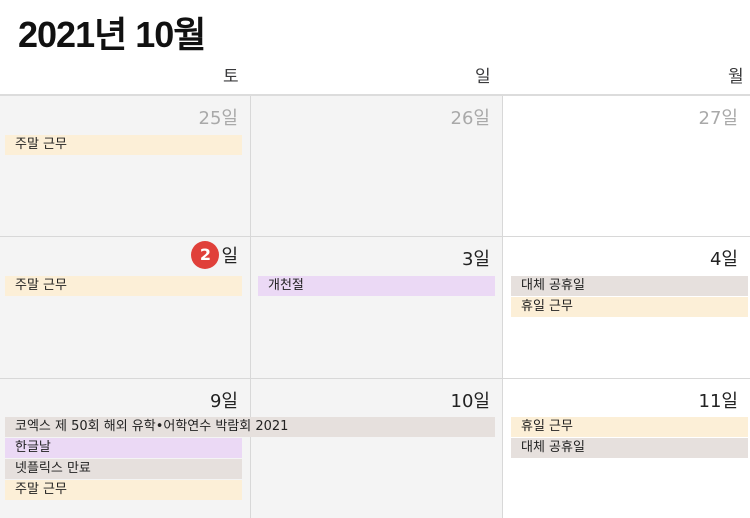  What do you see at coordinates (229, 256) in the screenshot?
I see `day-suffix: 일` at bounding box center [229, 256].